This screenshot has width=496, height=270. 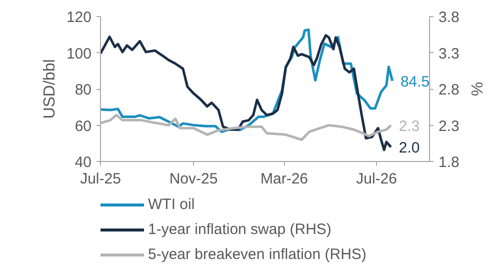 What do you see at coordinates (171, 204) in the screenshot?
I see `legend-label: WTI oil` at bounding box center [171, 204].